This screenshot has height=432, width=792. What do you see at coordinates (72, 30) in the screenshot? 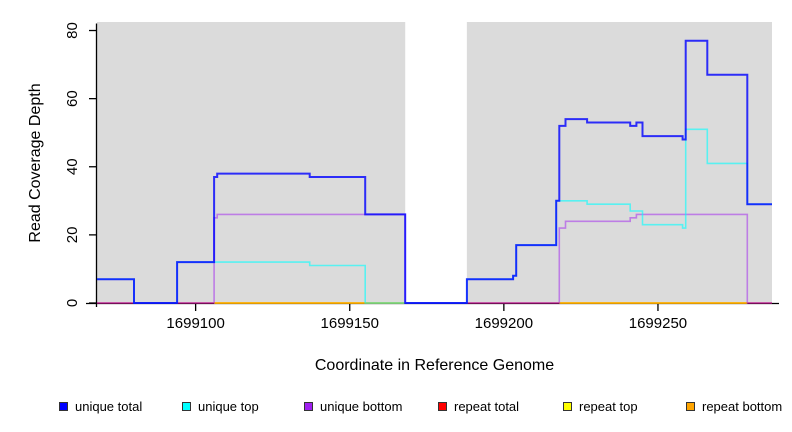
I see `y-tick-label: 80` at bounding box center [72, 30].